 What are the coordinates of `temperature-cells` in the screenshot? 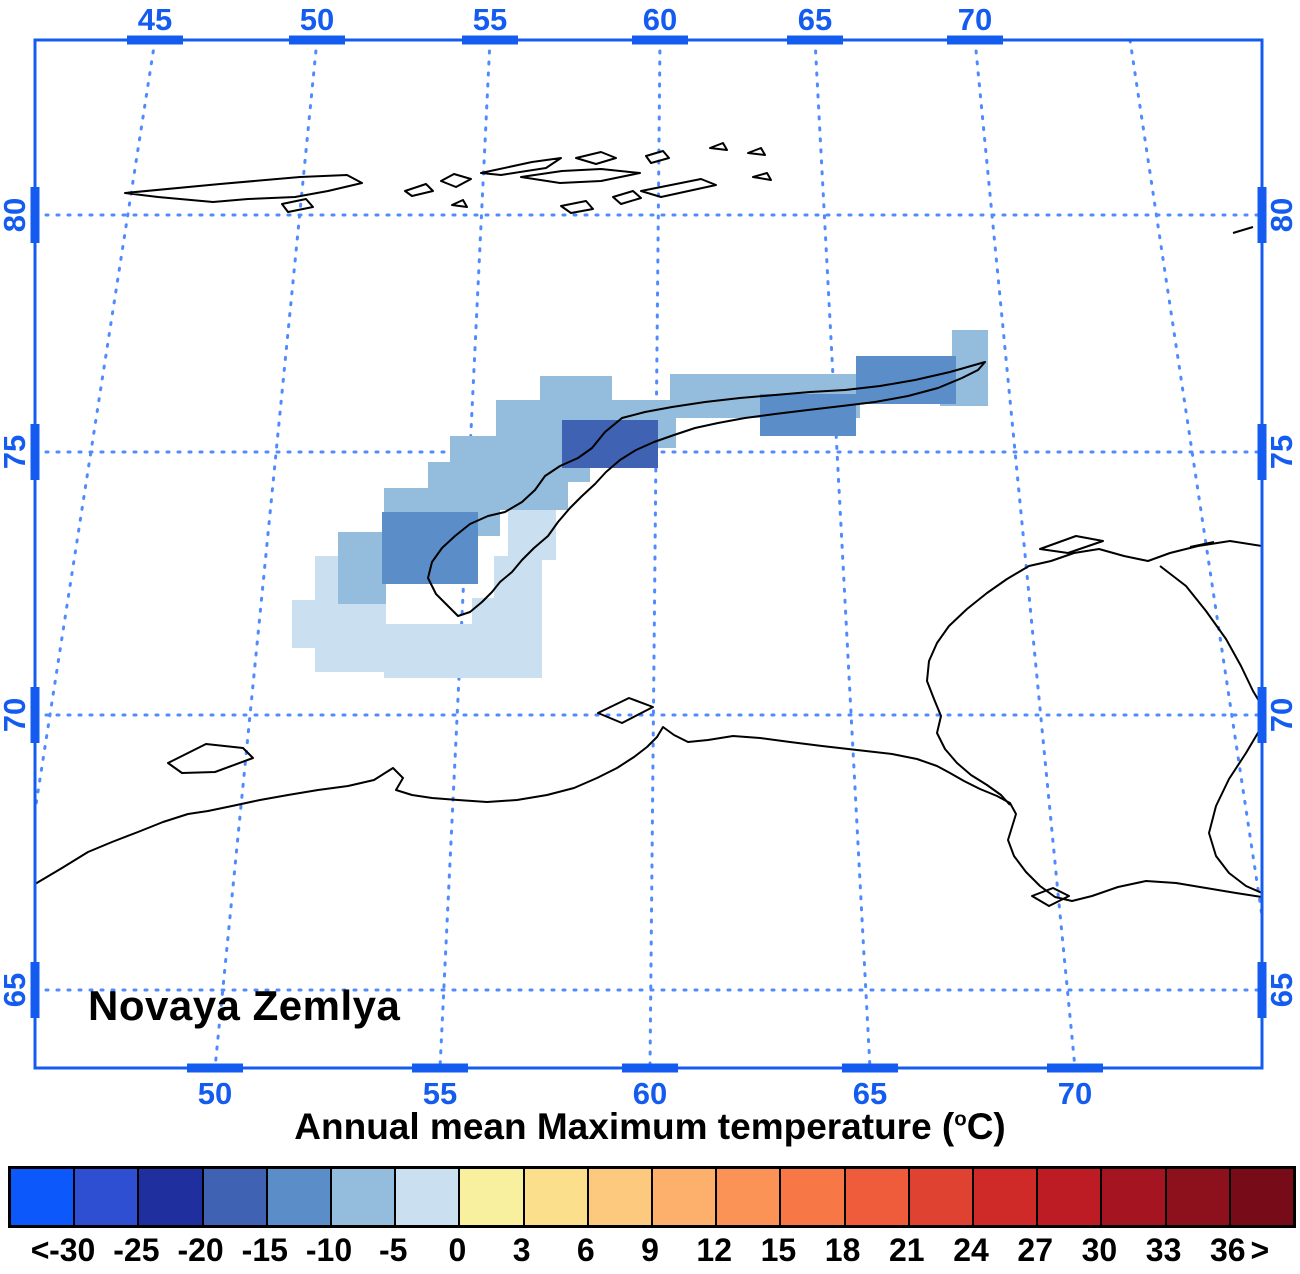 It's located at (640, 504).